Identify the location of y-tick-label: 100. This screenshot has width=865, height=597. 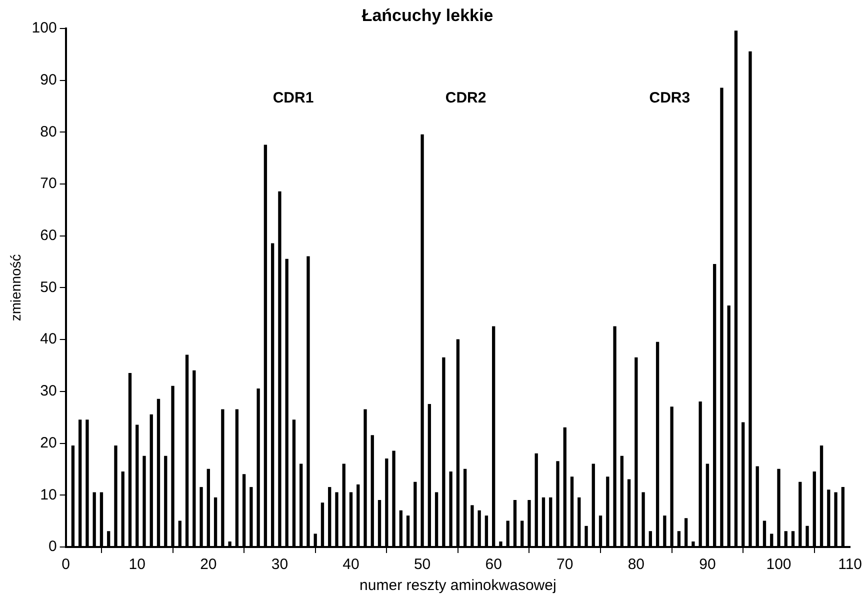
(44, 28).